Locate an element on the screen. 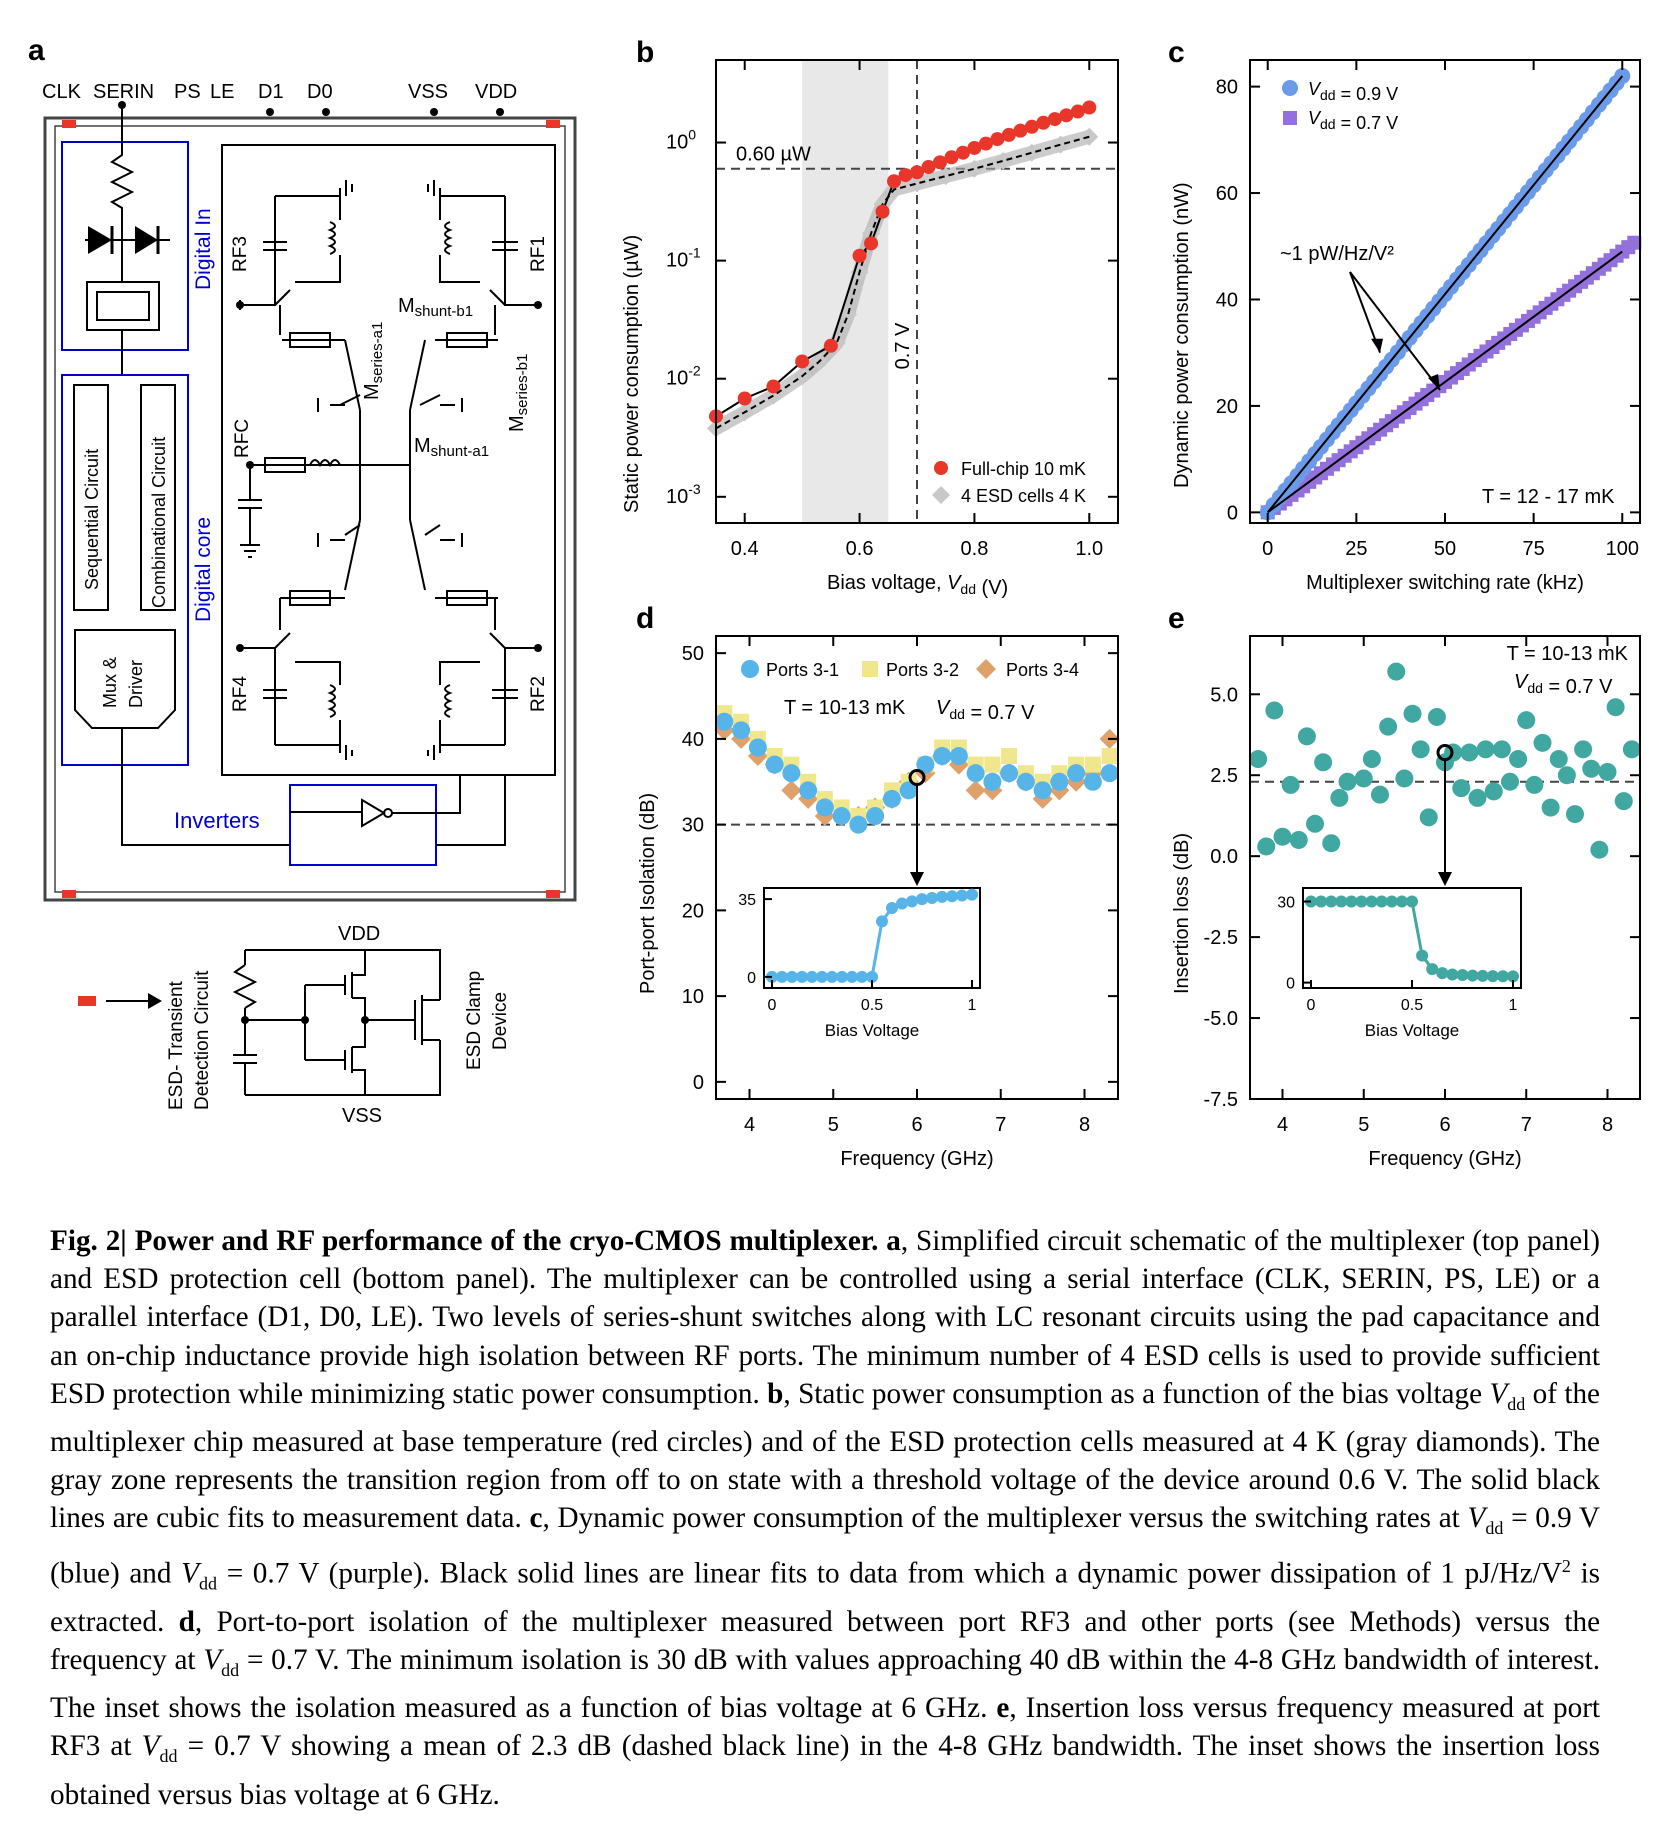  rf-switch-network is located at coordinates (388, 460).